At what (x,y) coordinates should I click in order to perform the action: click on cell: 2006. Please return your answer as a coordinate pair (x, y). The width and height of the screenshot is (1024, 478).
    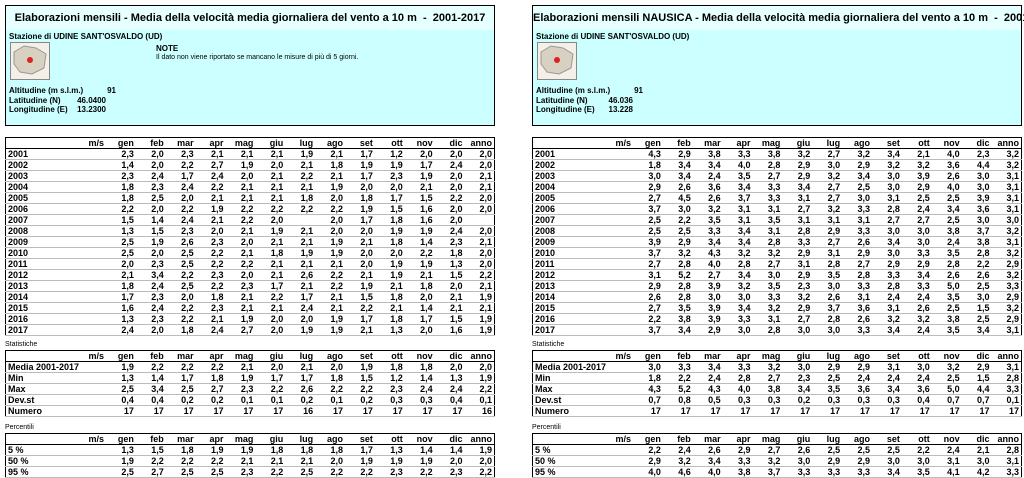
    Looking at the image, I should click on (55, 209).